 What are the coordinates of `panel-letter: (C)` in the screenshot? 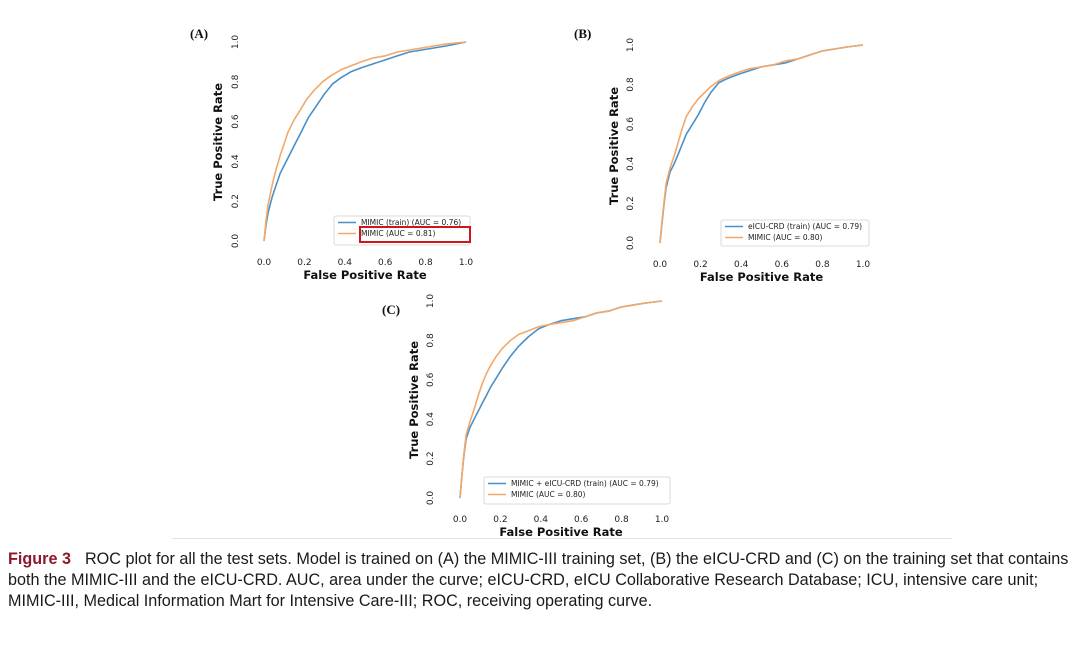 It's located at (391, 309).